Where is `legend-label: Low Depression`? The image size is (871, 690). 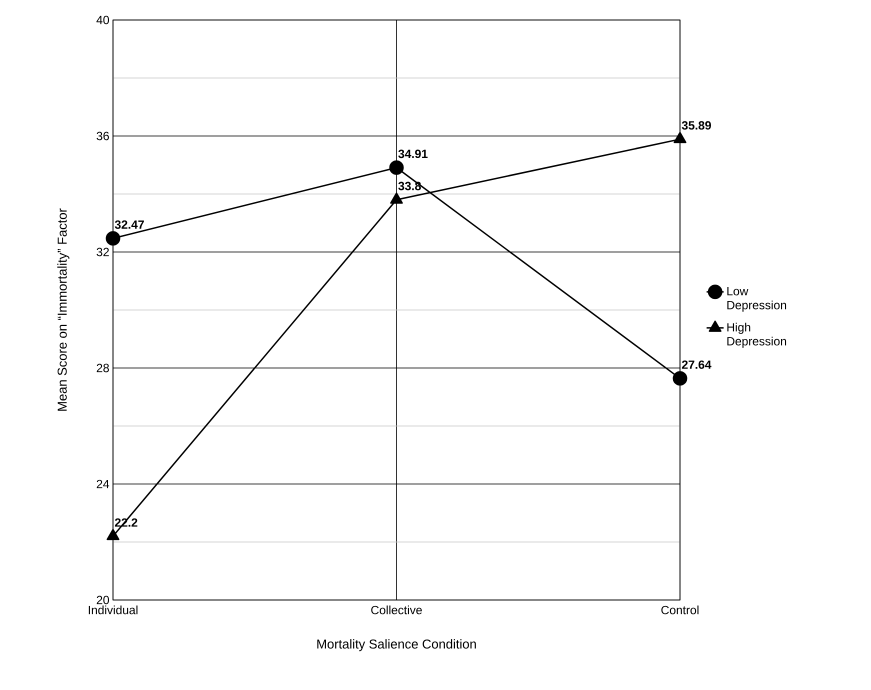
legend-label: Low Depression is located at coordinates (756, 299).